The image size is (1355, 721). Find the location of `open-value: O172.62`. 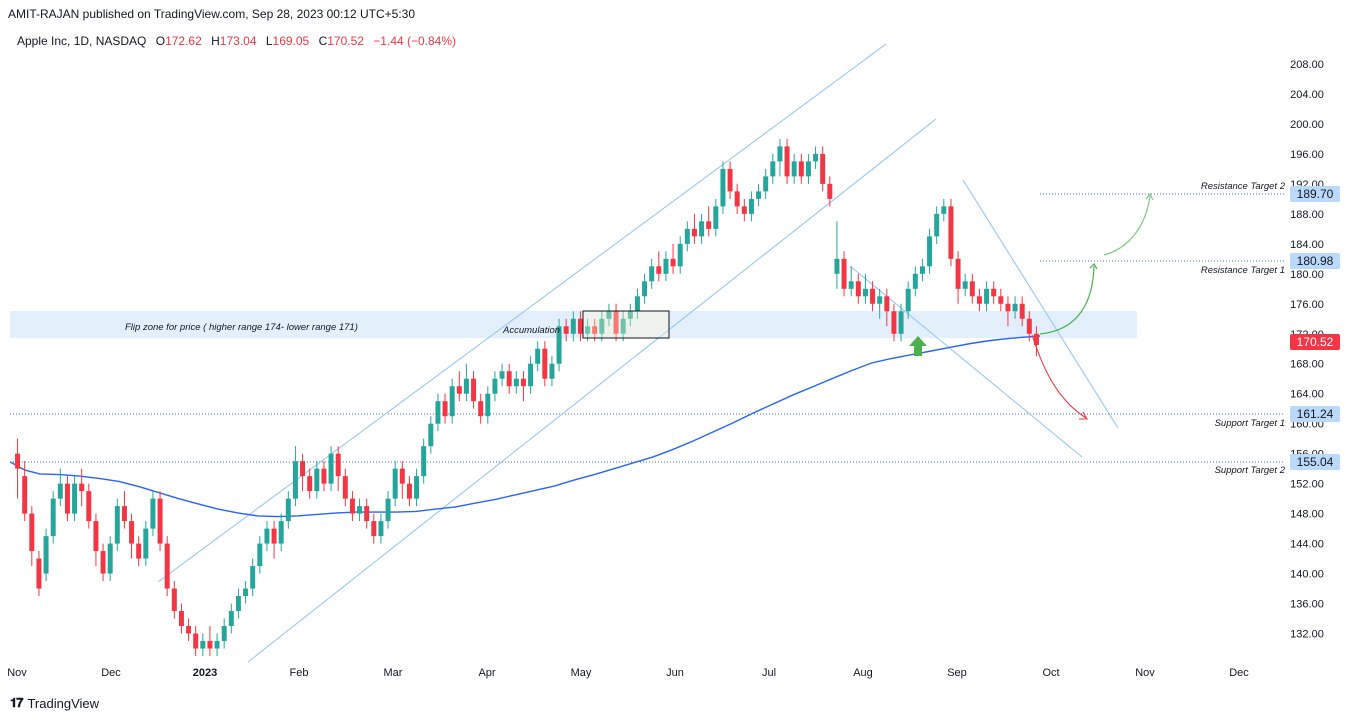

open-value: O172.62 is located at coordinates (179, 41).